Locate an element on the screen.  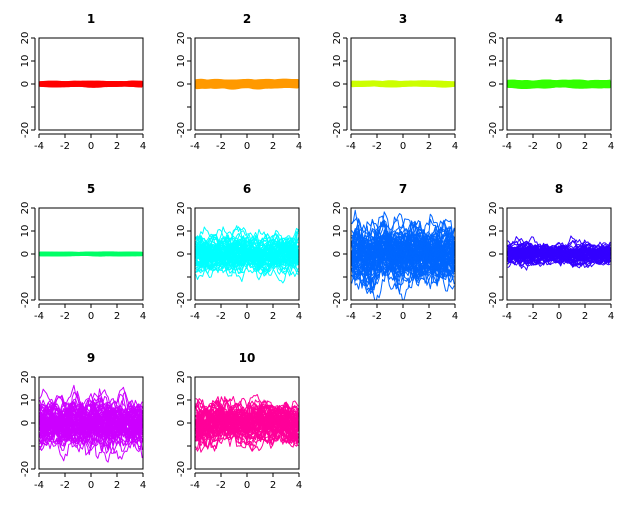
panel-title: 7 is located at coordinates (403, 189).